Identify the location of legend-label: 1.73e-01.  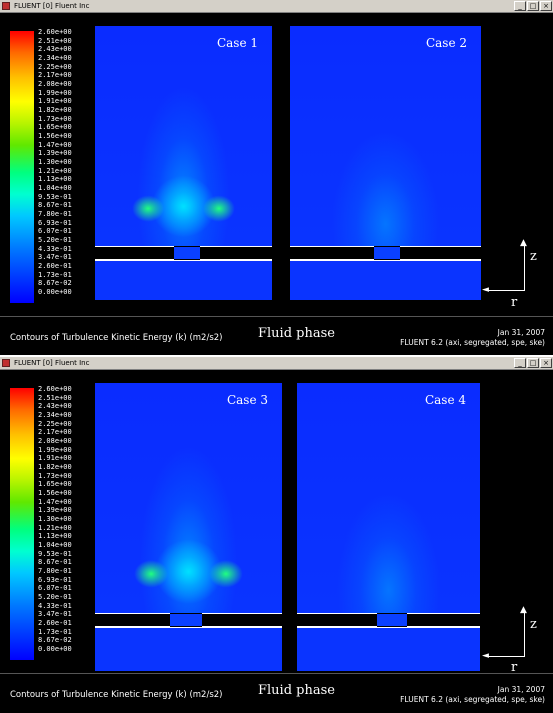
(55, 631).